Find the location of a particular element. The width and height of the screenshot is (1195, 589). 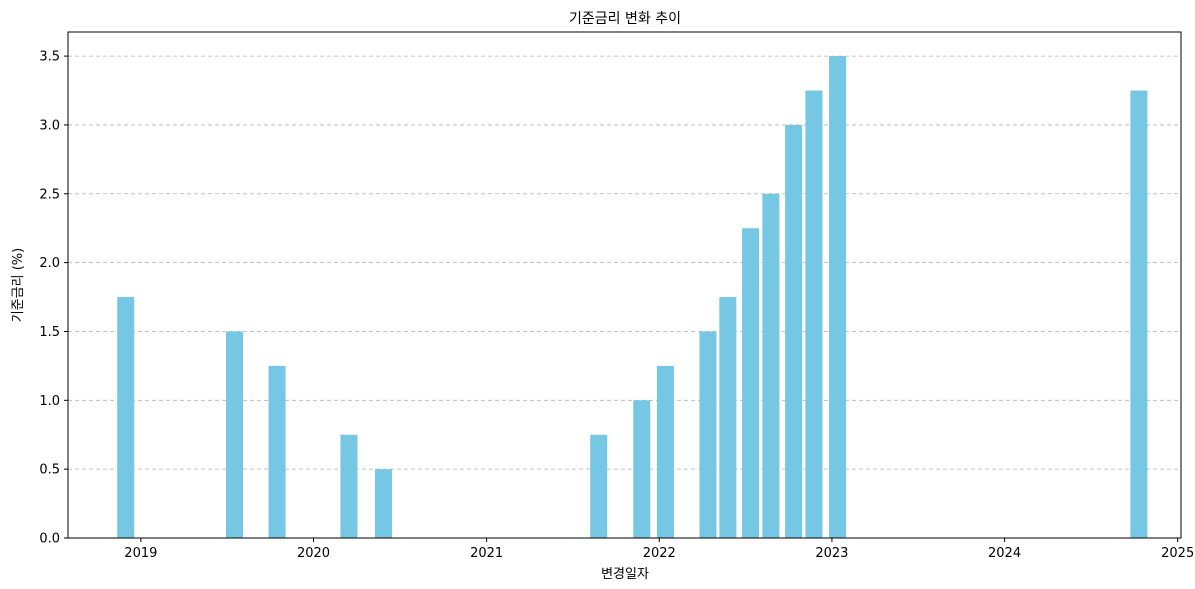

x-axis-label: 변경일자 is located at coordinates (625, 574).